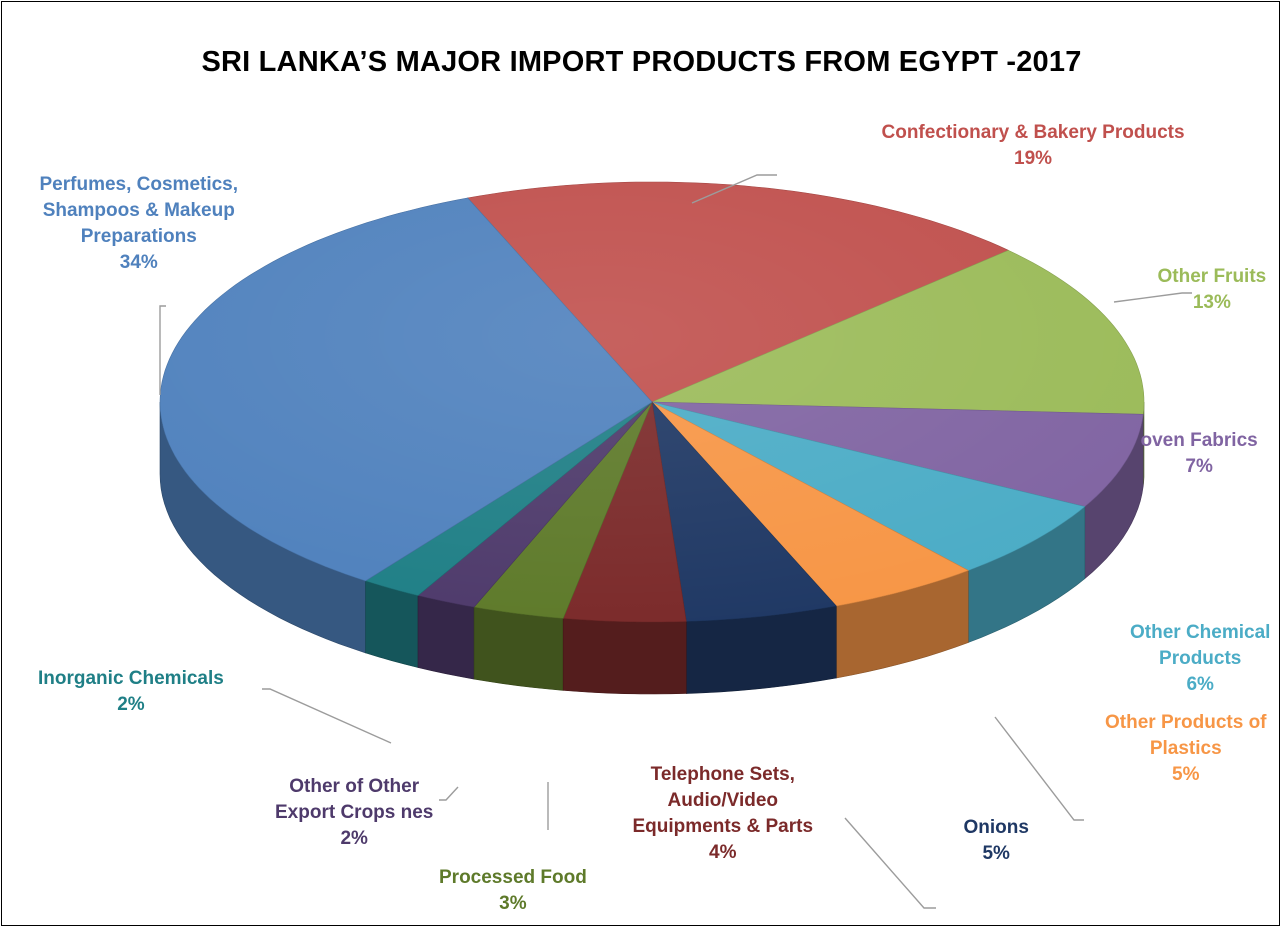 The height and width of the screenshot is (928, 1283). I want to click on data-label-name: Other Fruits, so click(1212, 276).